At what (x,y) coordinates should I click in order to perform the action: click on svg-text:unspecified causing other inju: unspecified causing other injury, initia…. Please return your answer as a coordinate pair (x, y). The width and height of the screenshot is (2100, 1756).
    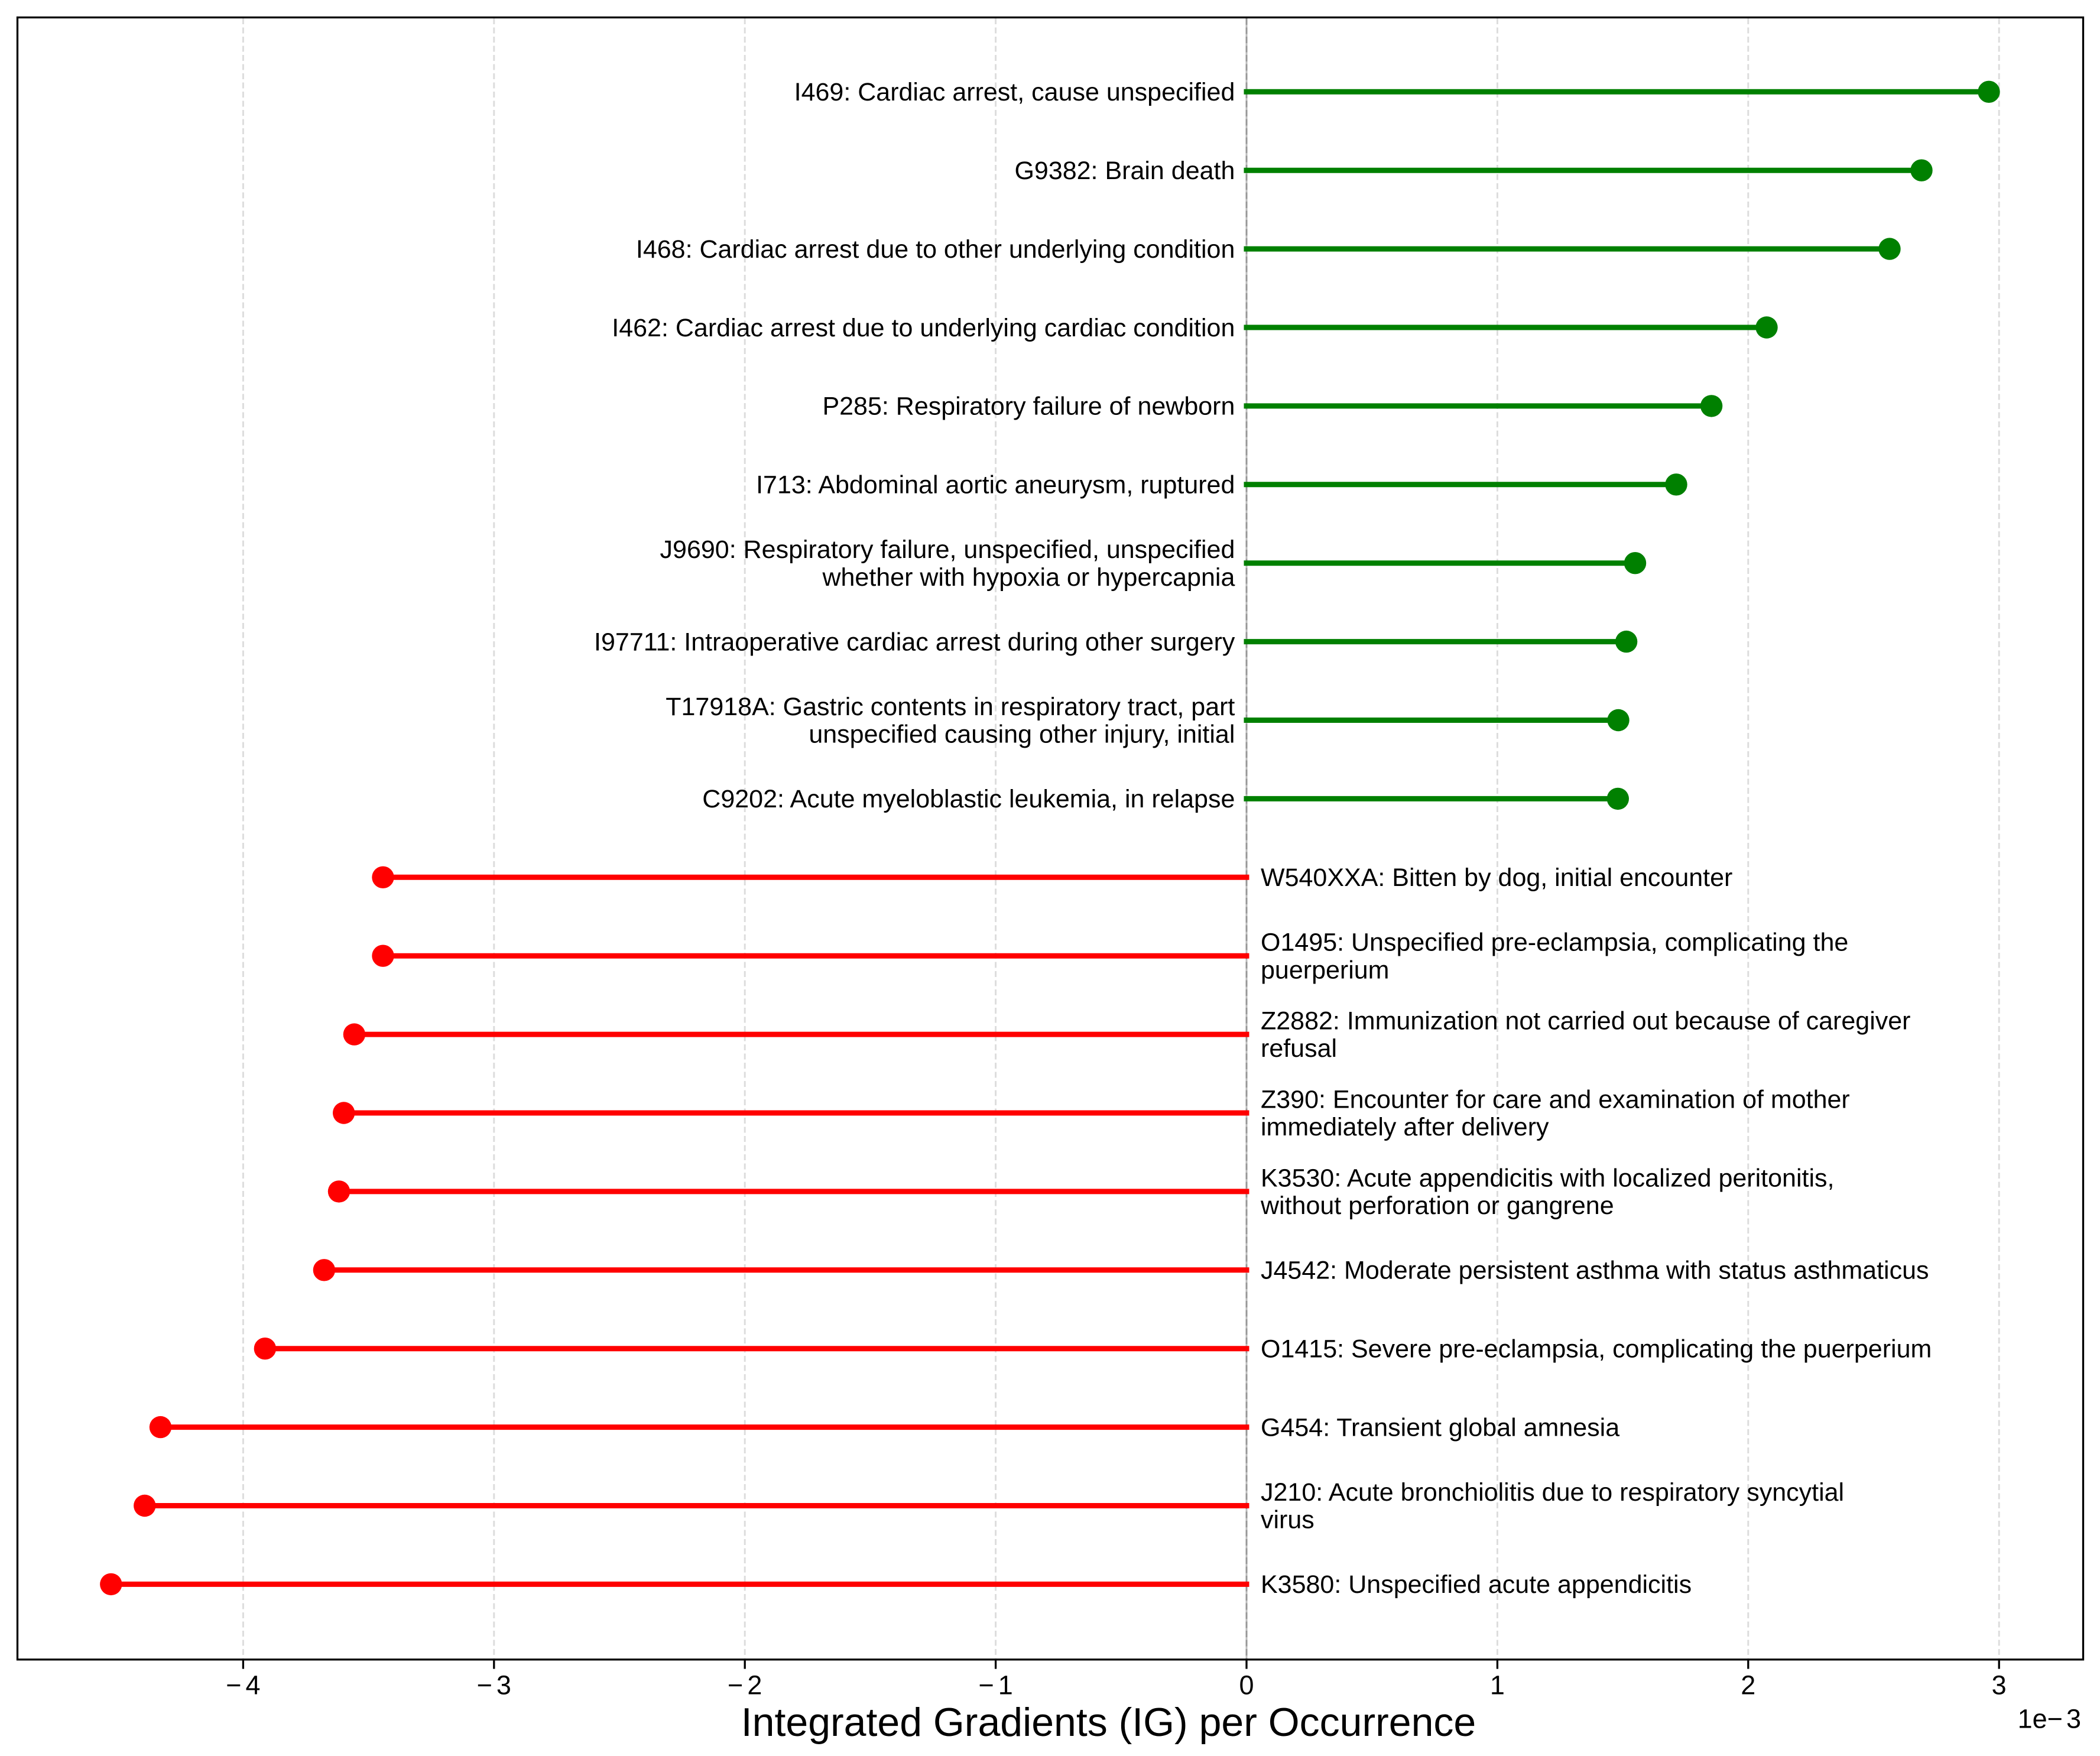
    Looking at the image, I should click on (1022, 735).